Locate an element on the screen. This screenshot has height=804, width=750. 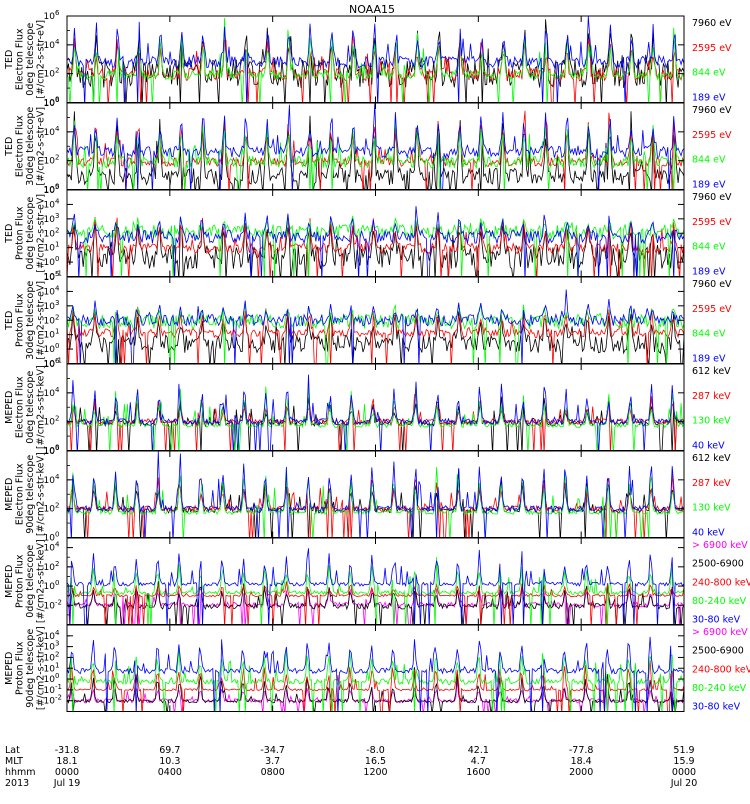
x-tick-label-hhmm: 0000 is located at coordinates (67, 772).